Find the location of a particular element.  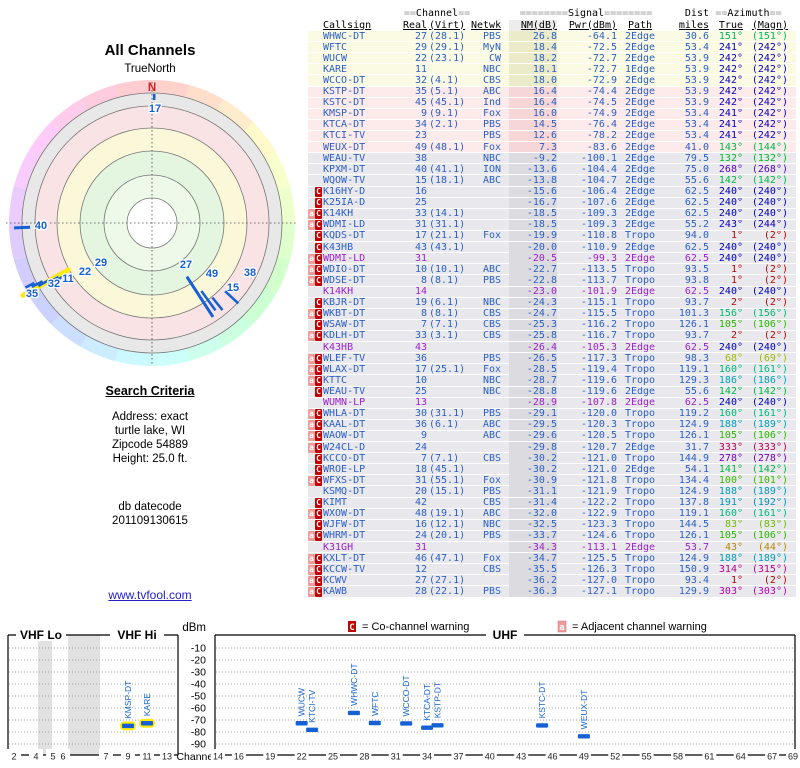

true-north-label: TrueNorth is located at coordinates (150, 69).